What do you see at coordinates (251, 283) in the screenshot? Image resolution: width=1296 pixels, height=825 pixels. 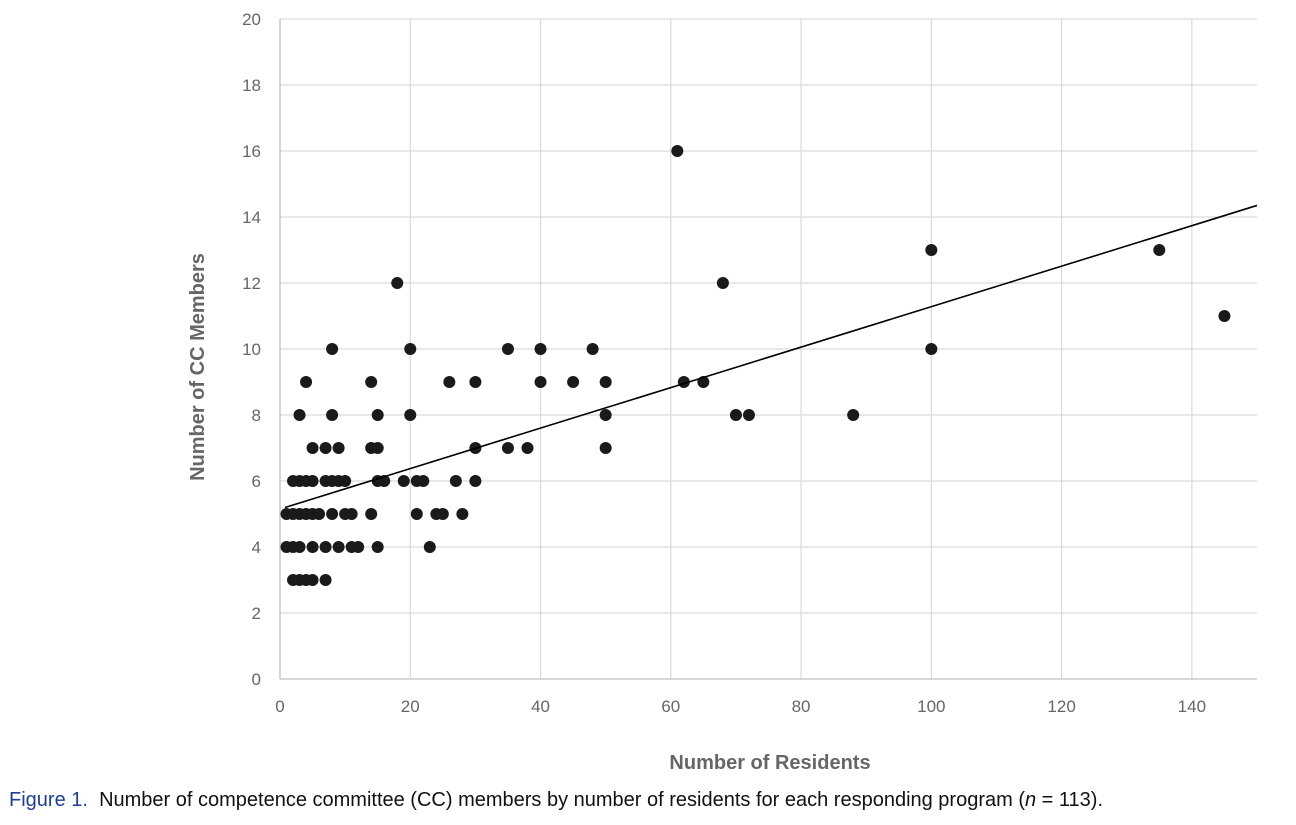 I see `y-tick-label: 12` at bounding box center [251, 283].